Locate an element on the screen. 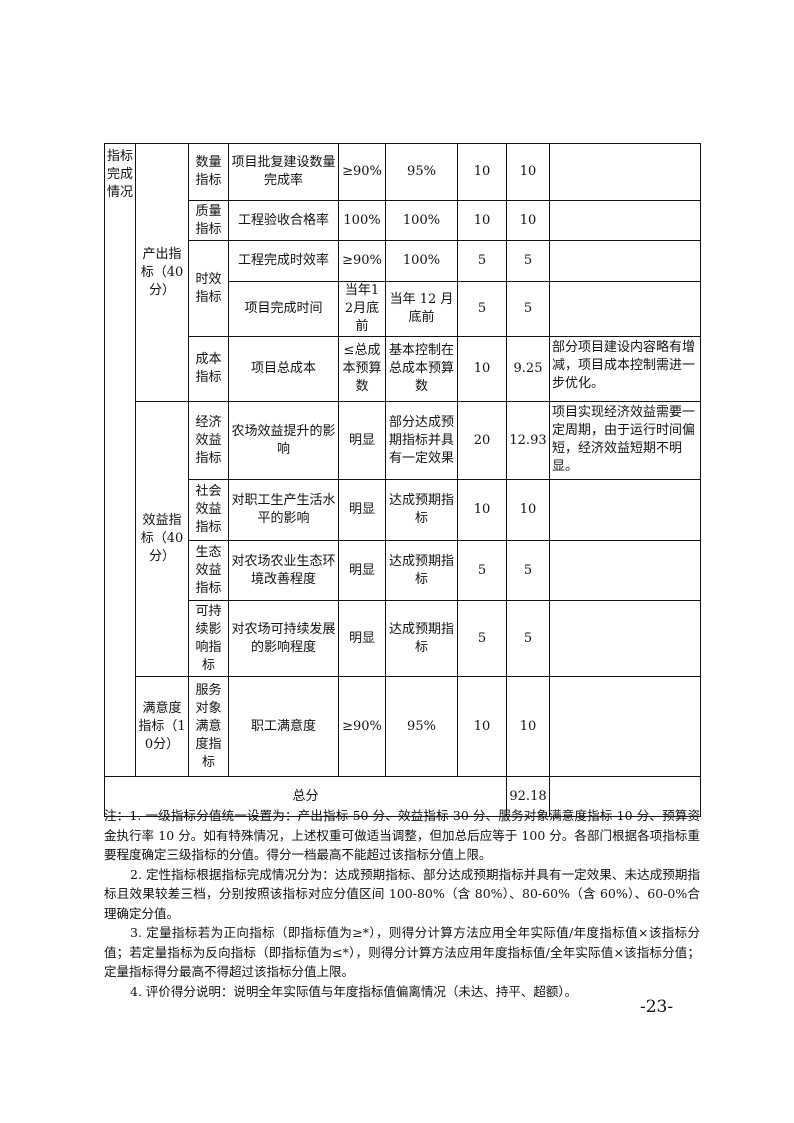 The width and height of the screenshot is (794, 1123). indicator-name: 工程验收合格率 is located at coordinates (283, 220).